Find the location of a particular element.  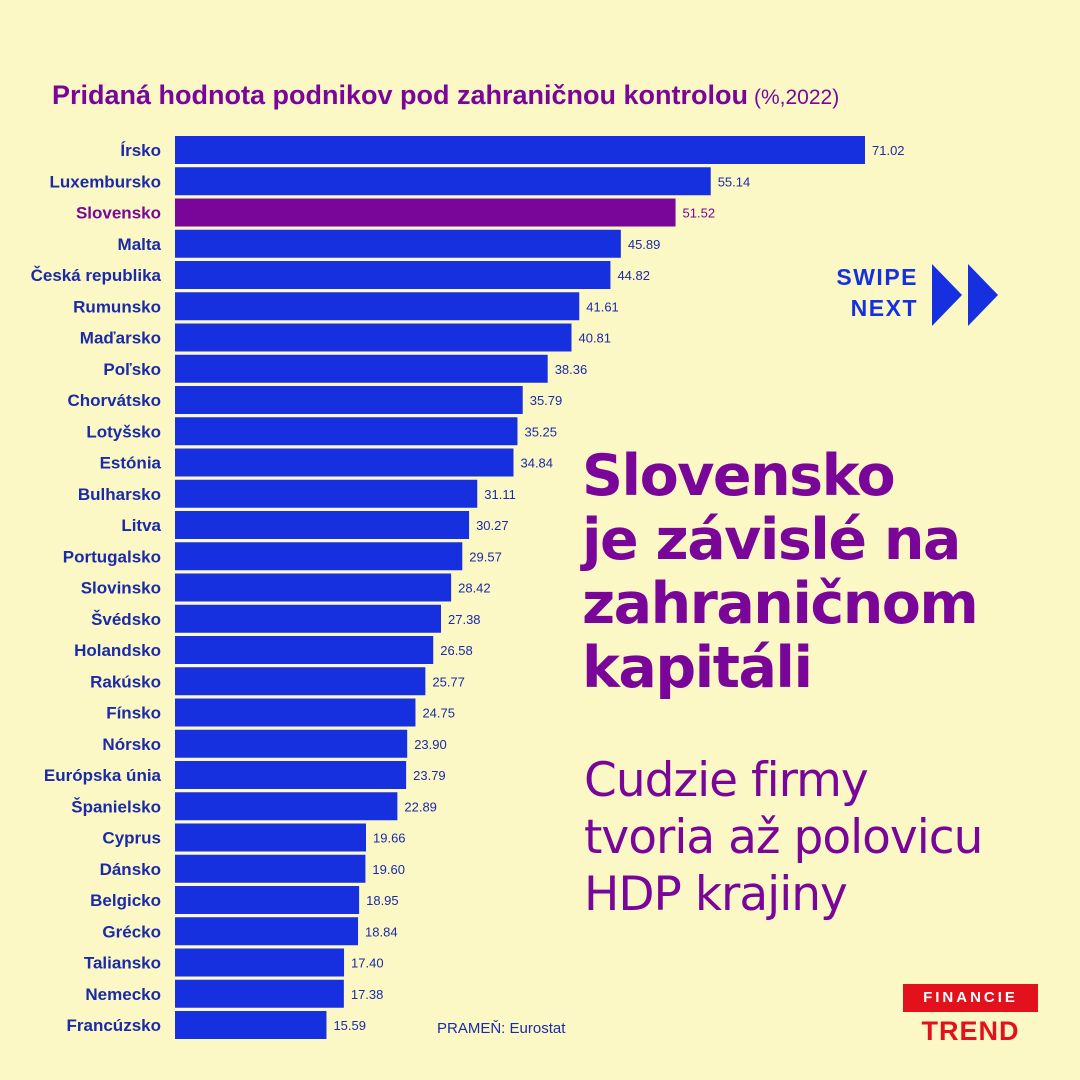

category-label: Holandsko is located at coordinates (117, 650).